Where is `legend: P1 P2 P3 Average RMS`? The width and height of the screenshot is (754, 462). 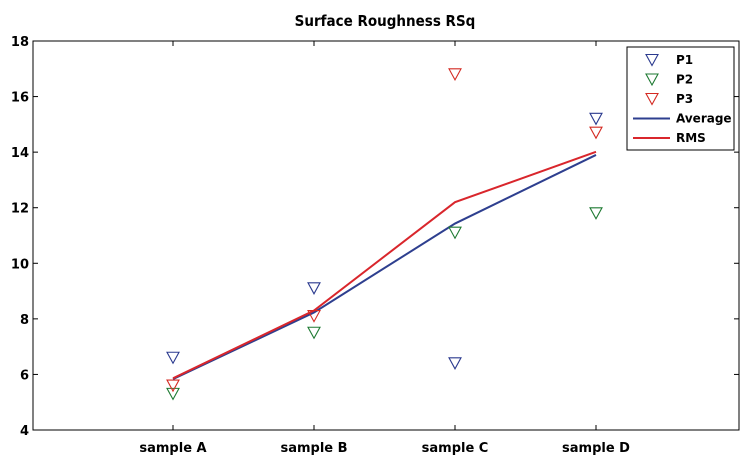 legend: P1 P2 P3 Average RMS is located at coordinates (680, 98).